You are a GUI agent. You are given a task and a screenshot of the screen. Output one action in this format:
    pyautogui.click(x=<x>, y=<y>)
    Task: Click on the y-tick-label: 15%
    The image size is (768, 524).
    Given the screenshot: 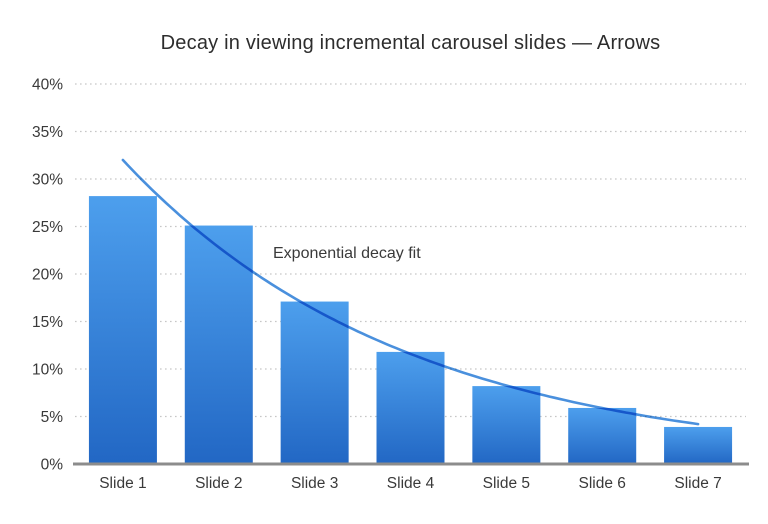 What is the action you would take?
    pyautogui.click(x=47, y=322)
    